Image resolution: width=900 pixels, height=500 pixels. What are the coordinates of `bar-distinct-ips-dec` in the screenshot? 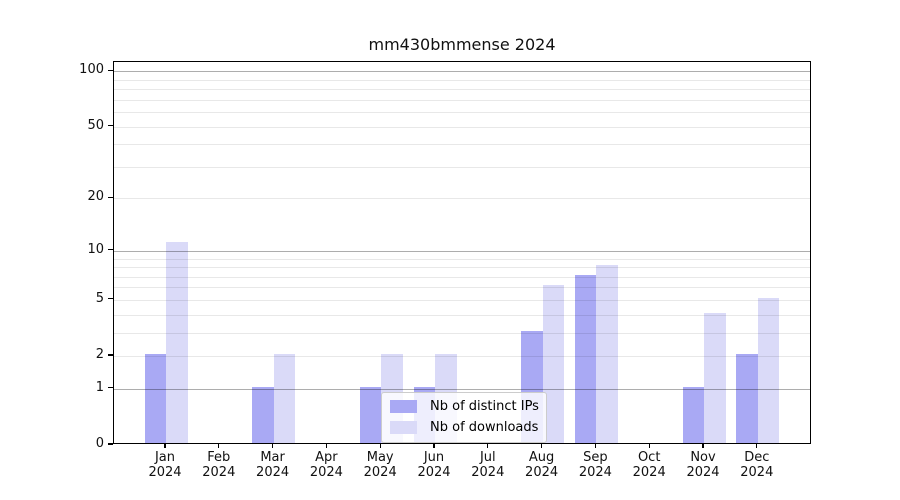 It's located at (747, 398).